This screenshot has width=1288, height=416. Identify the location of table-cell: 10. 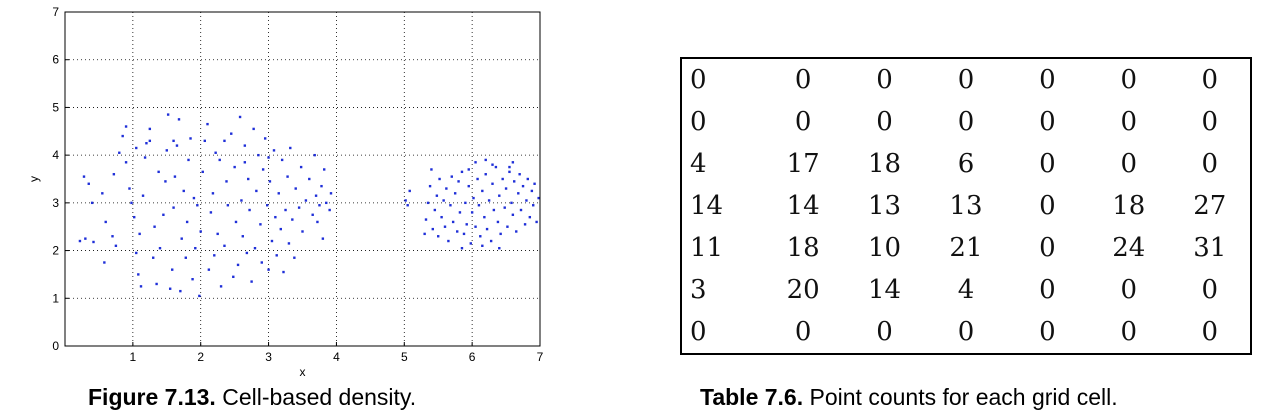
(885, 248).